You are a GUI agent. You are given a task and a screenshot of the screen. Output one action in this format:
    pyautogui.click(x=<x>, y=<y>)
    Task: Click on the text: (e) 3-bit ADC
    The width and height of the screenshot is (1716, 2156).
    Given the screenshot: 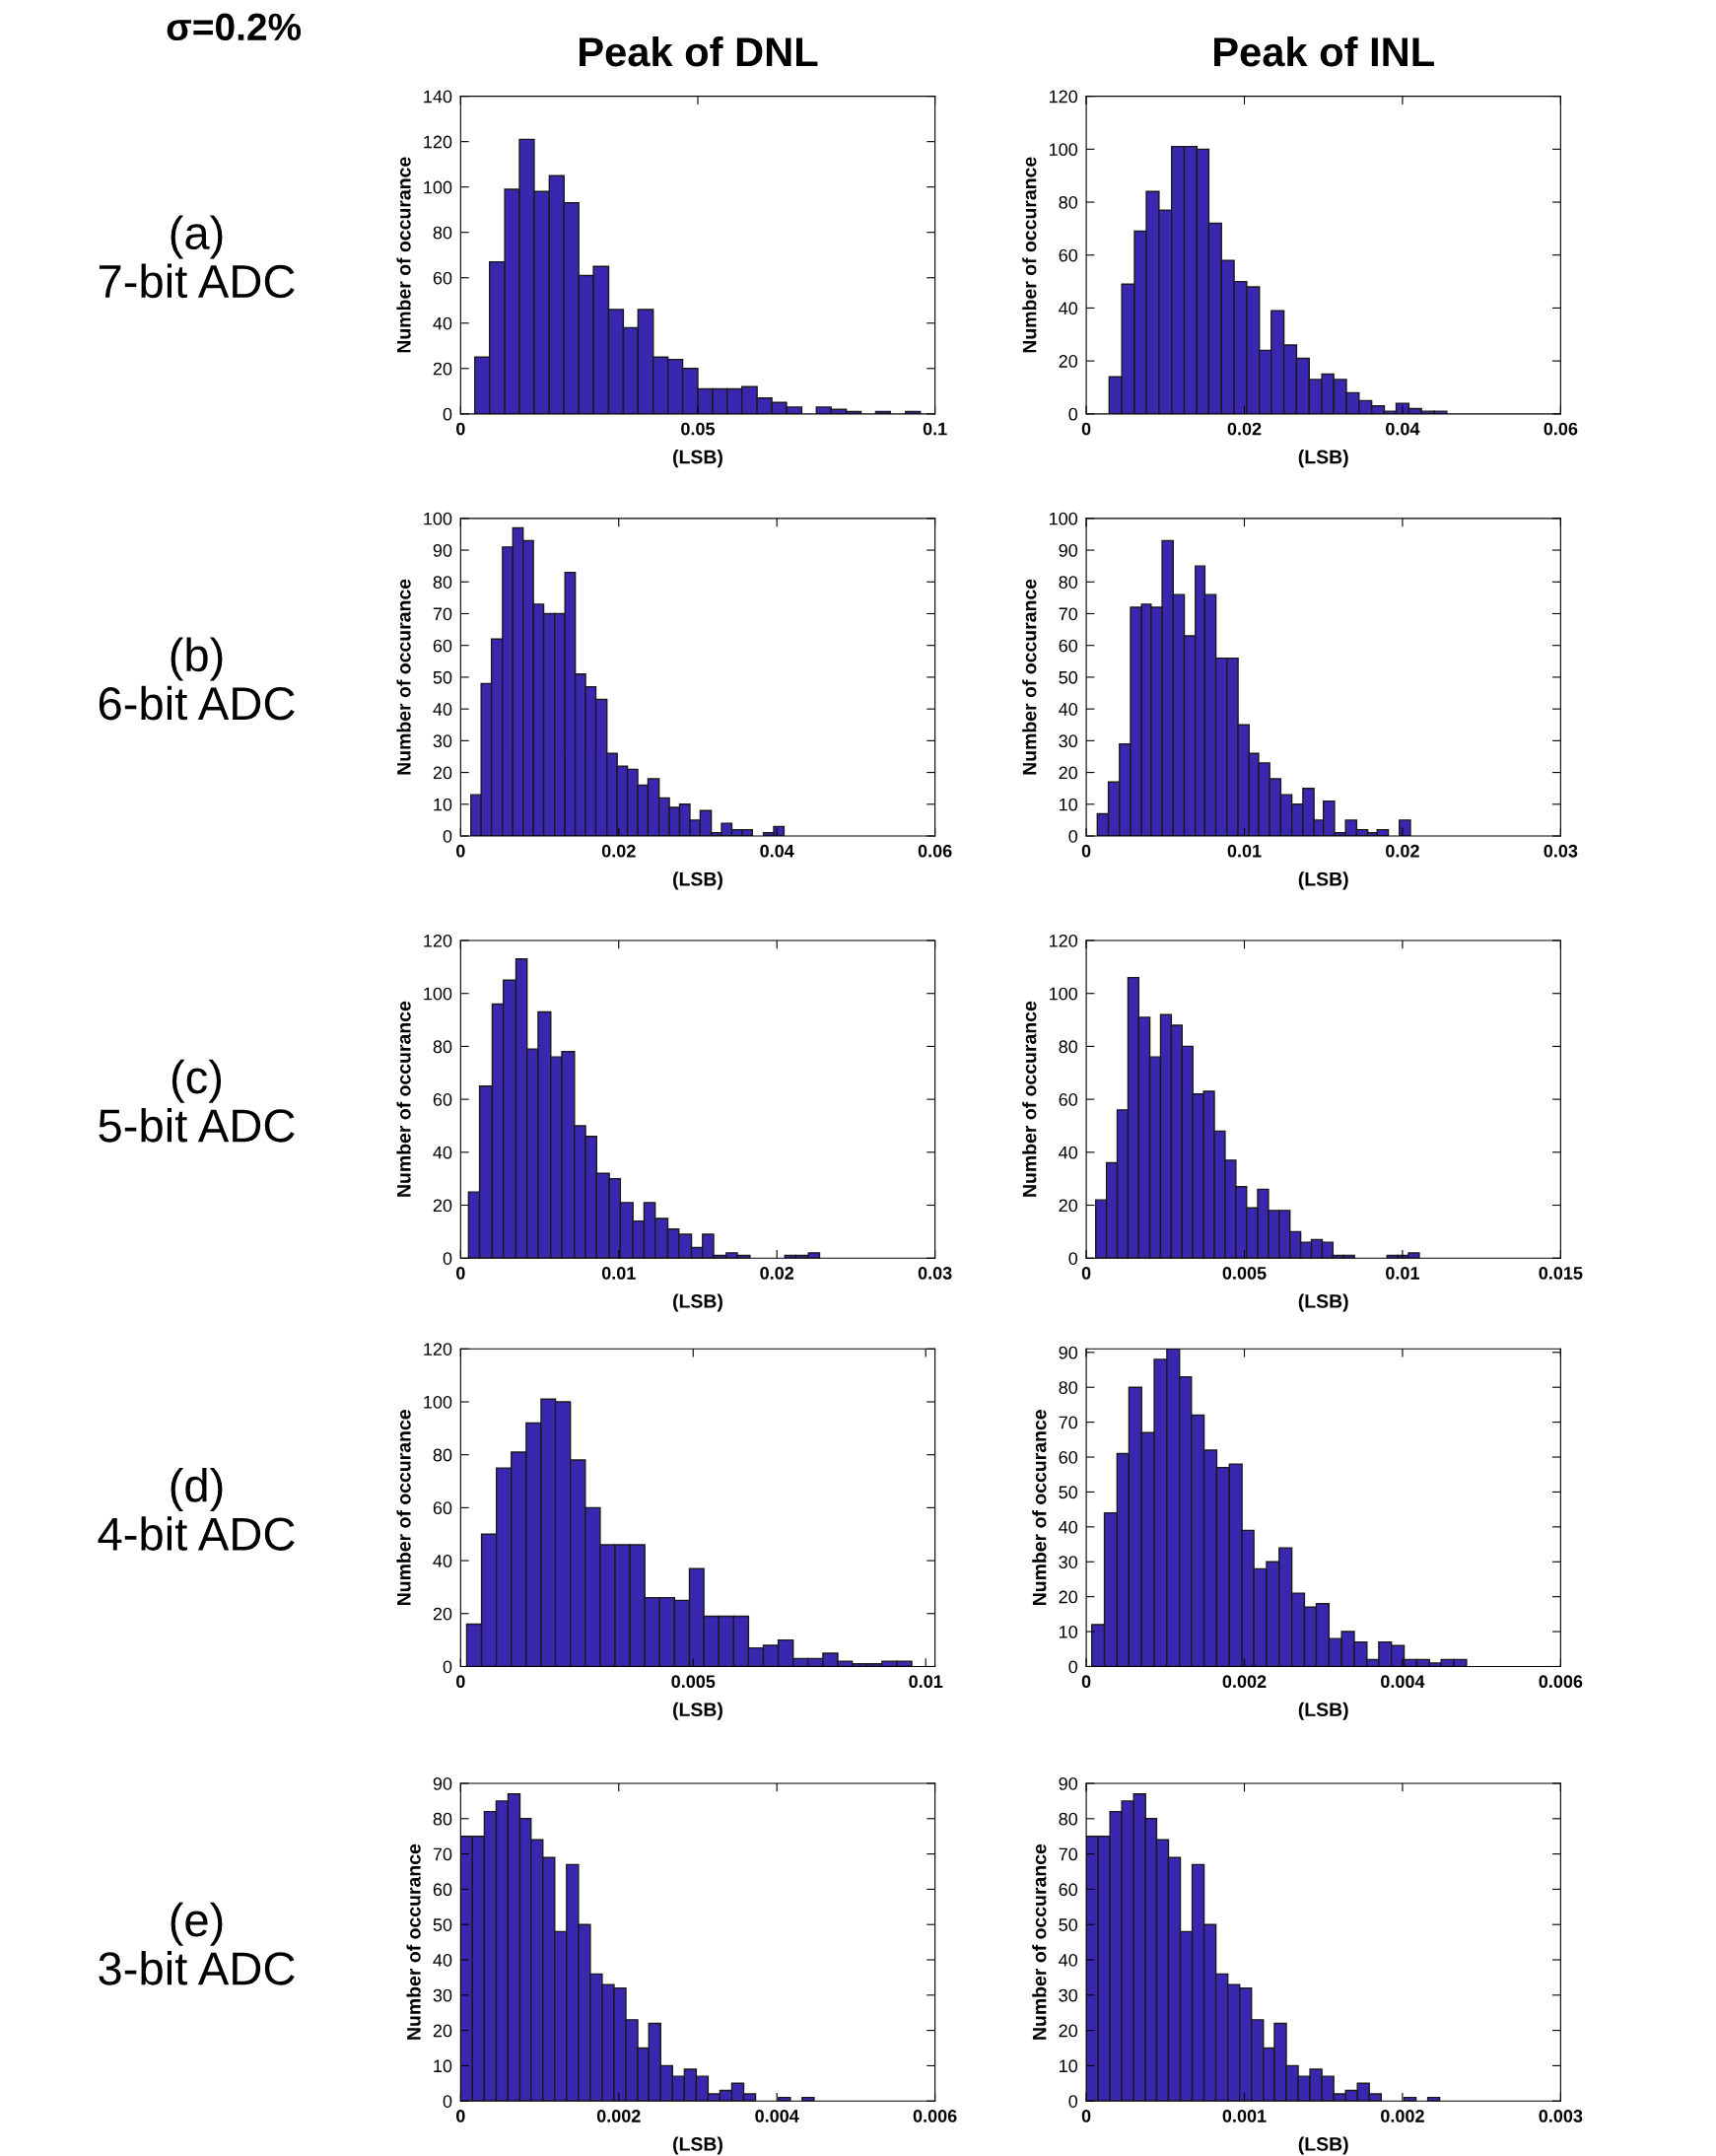 What is the action you would take?
    pyautogui.click(x=197, y=1943)
    